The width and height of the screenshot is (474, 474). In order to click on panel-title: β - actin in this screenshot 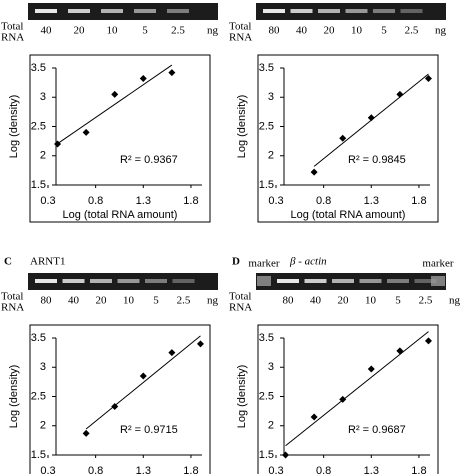, I will do `click(308, 262)`.